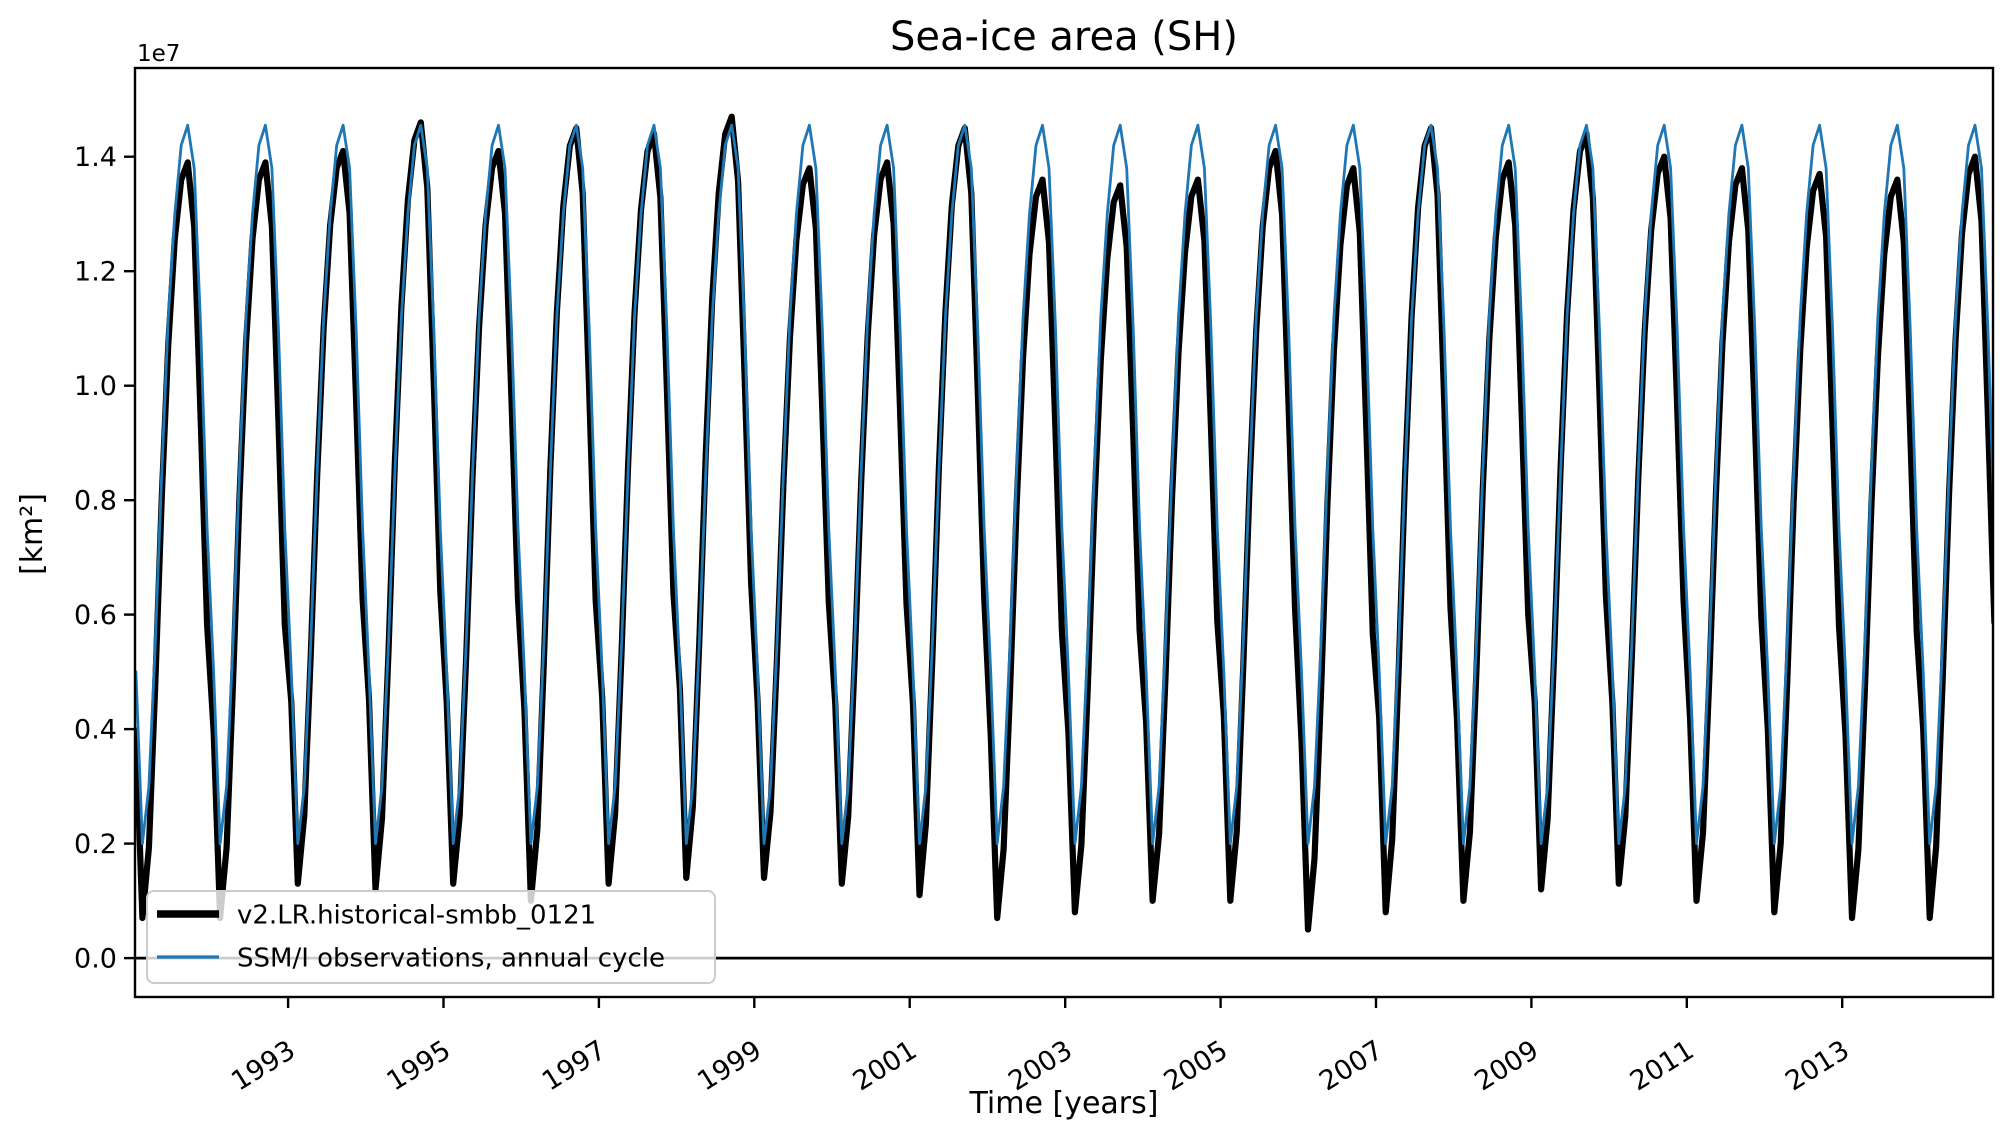  I want to click on x-tick-label: 2011, so click(1662, 1066).